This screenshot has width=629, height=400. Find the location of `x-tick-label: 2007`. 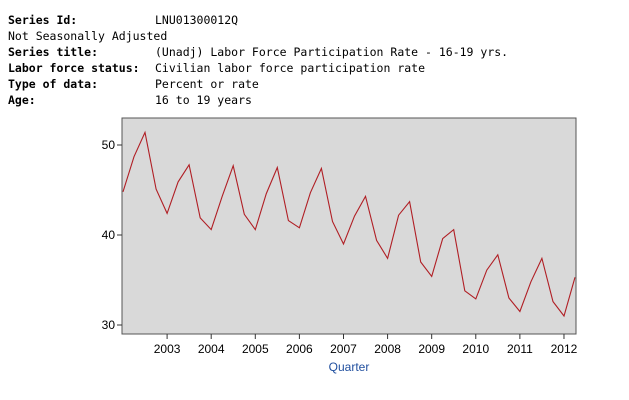

x-tick-label: 2007 is located at coordinates (343, 349).